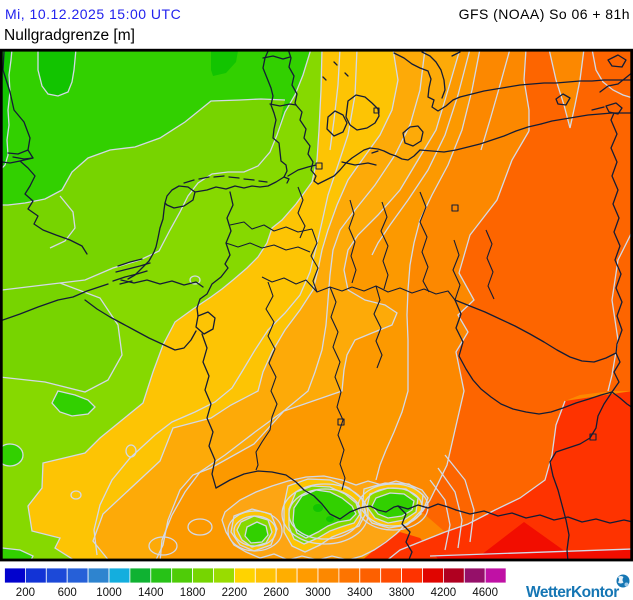 Image resolution: width=633 pixels, height=600 pixels. What do you see at coordinates (360, 593) in the screenshot?
I see `svg-text: 3400` at bounding box center [360, 593].